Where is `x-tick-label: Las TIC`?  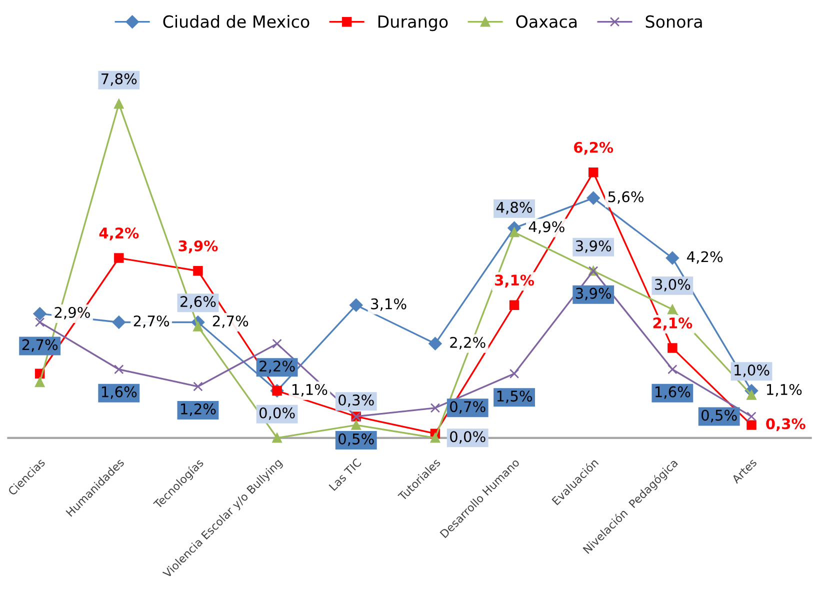
x-tick-label: Las TIC is located at coordinates (345, 475).